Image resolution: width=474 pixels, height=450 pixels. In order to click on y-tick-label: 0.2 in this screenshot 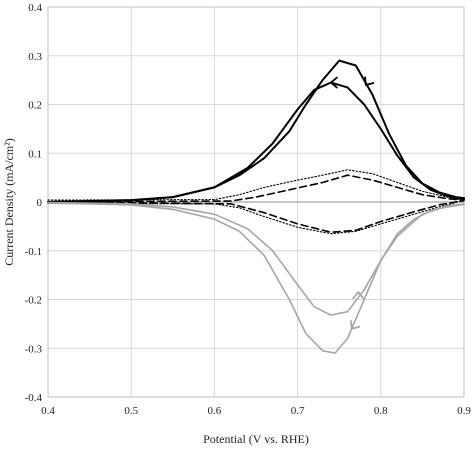, I will do `click(35, 106)`.